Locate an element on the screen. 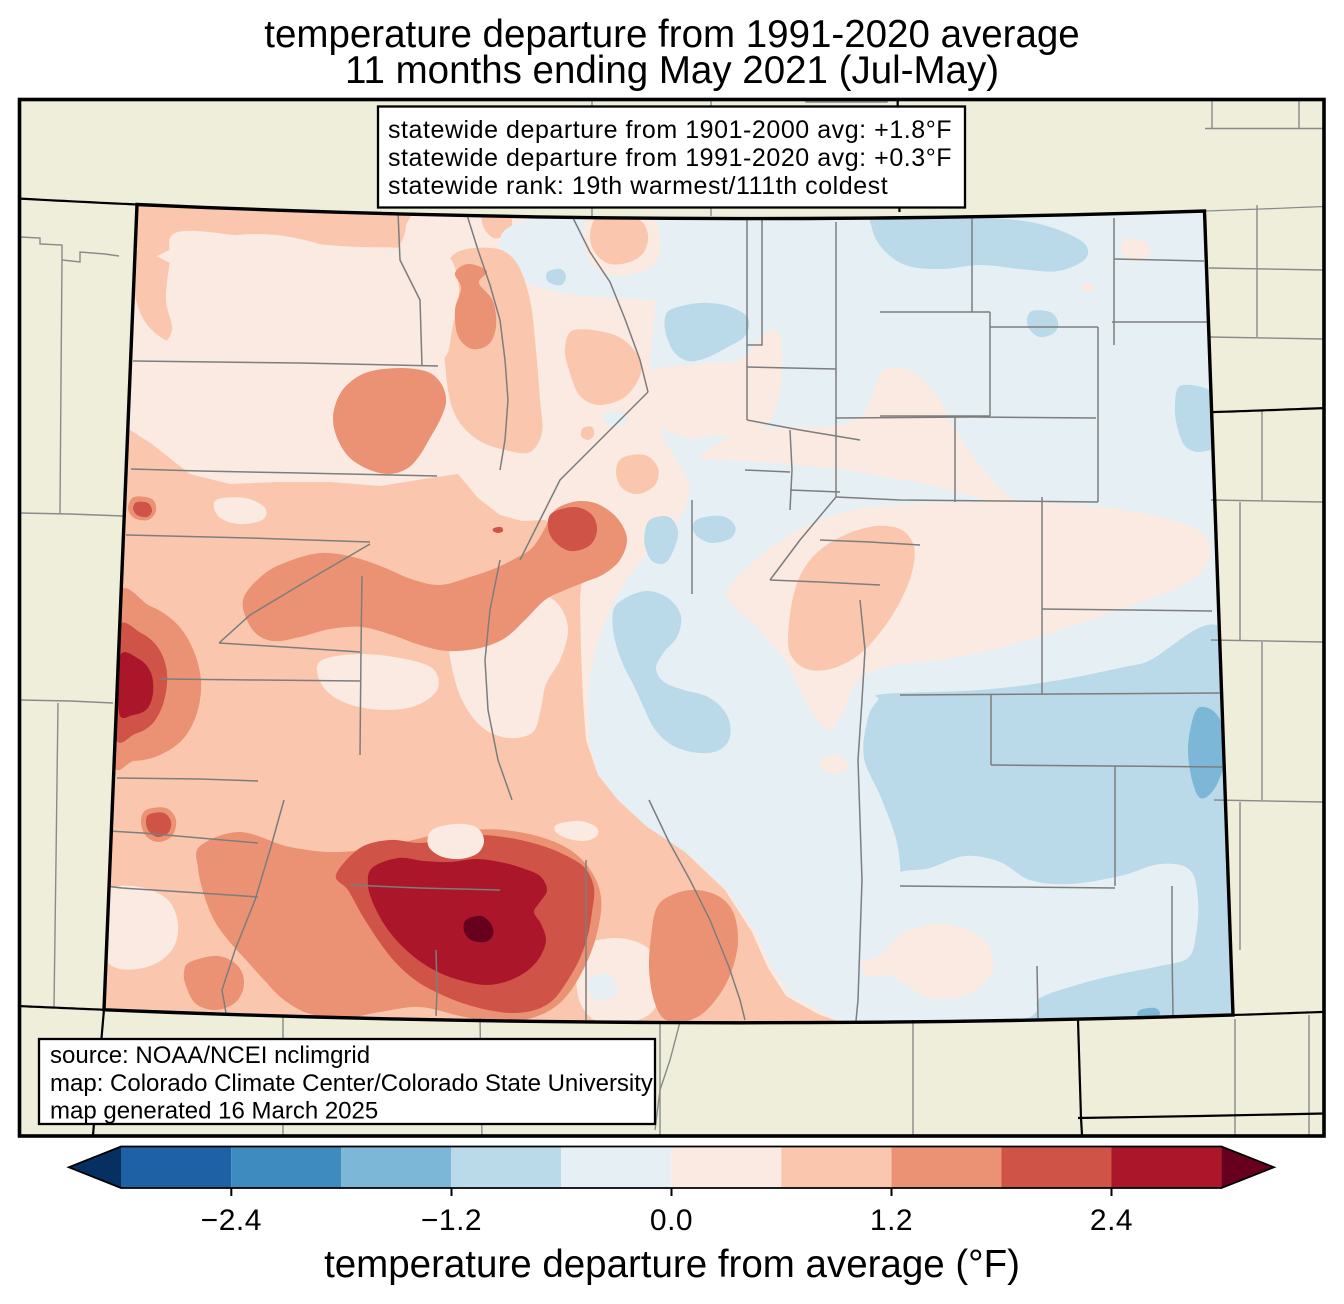 The width and height of the screenshot is (1344, 1304). svg-text: 1.2 is located at coordinates (891, 1220).